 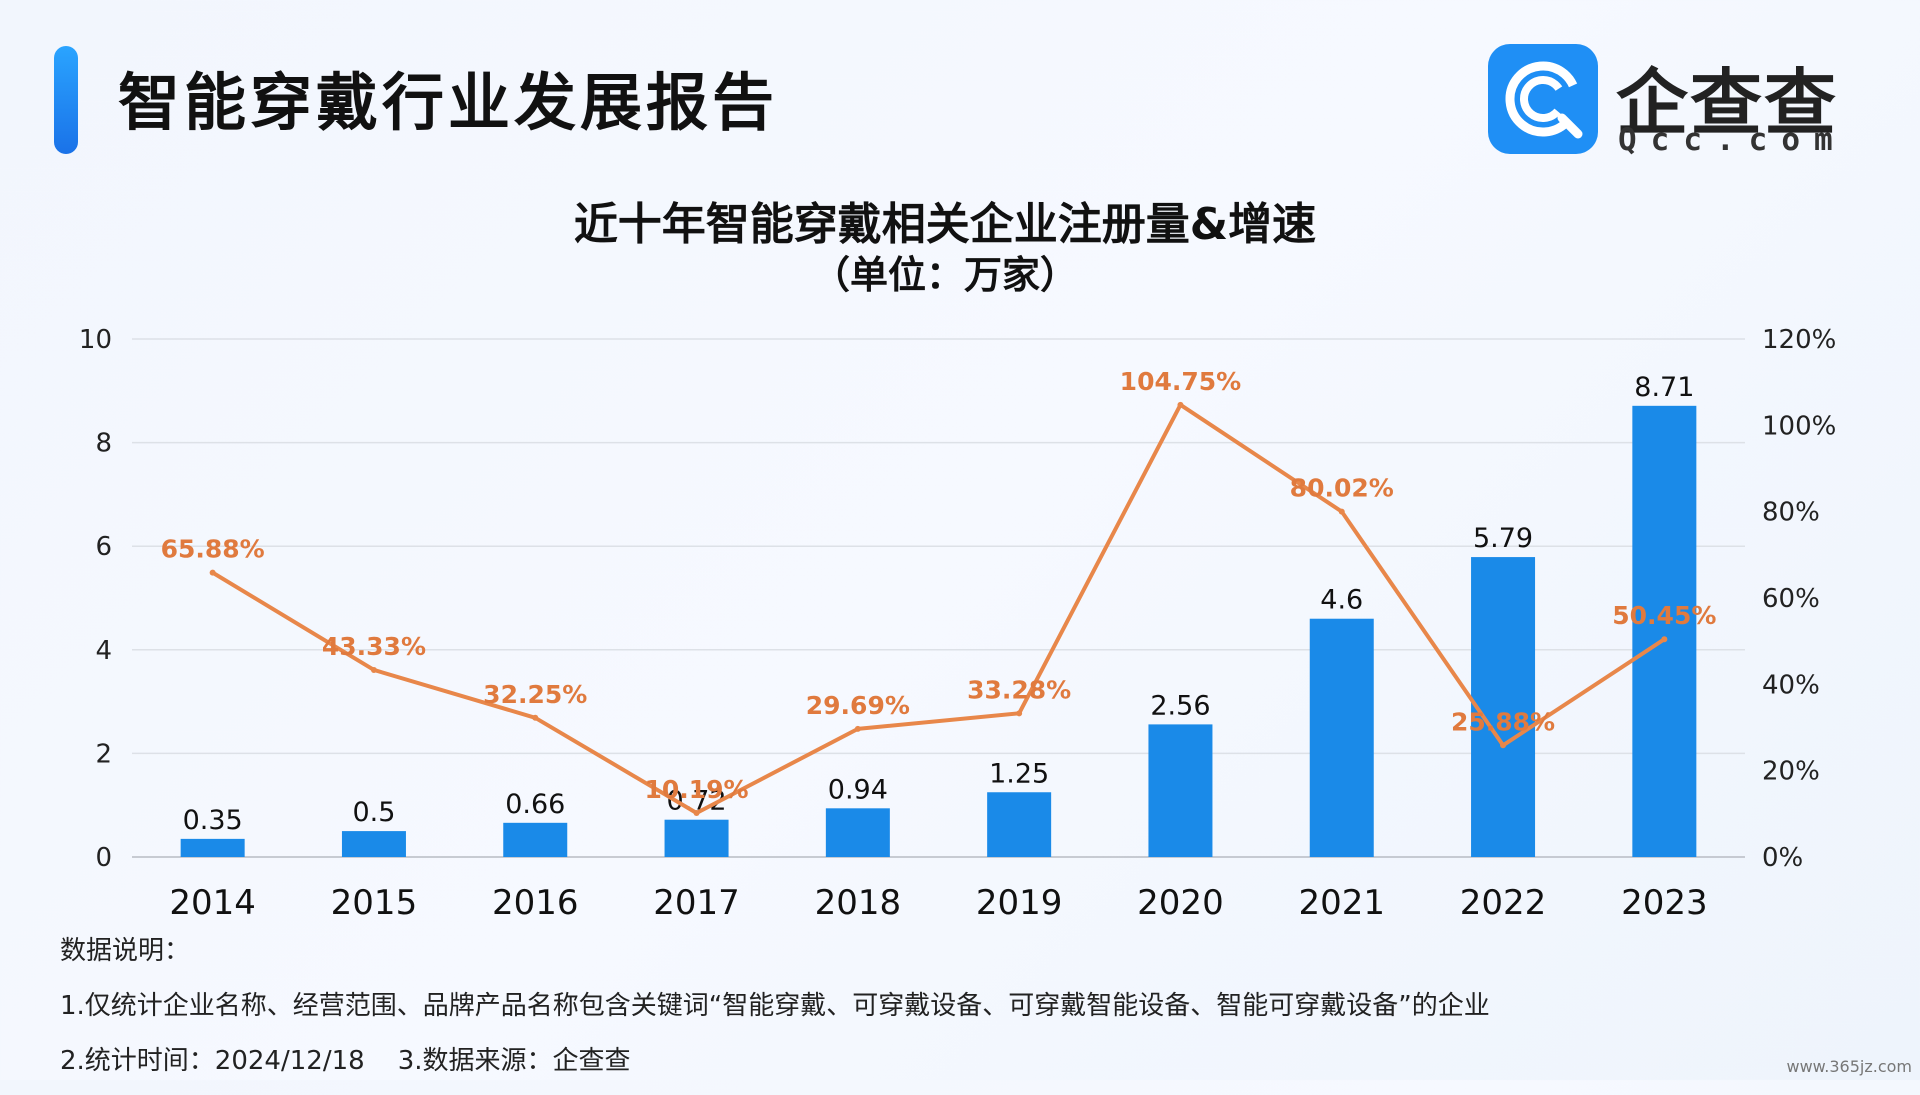 What do you see at coordinates (1664, 901) in the screenshot?
I see `x-tick-label: 2023` at bounding box center [1664, 901].